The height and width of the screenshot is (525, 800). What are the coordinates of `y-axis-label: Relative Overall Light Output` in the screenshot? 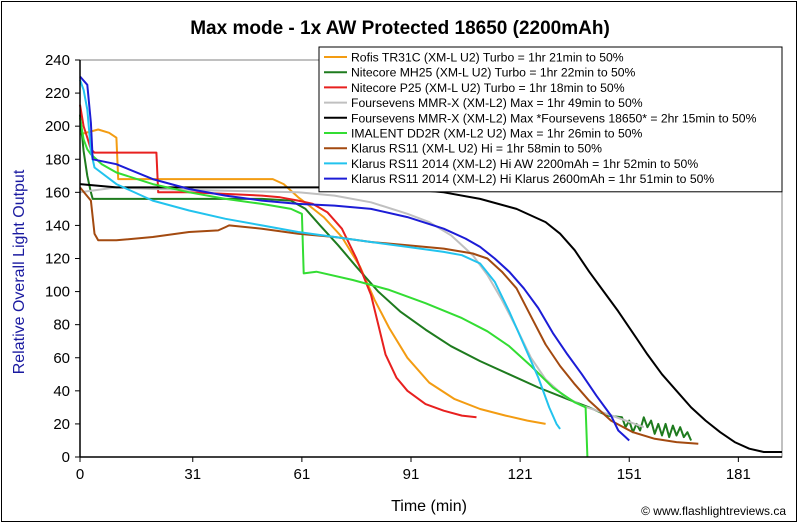 It's located at (19, 271).